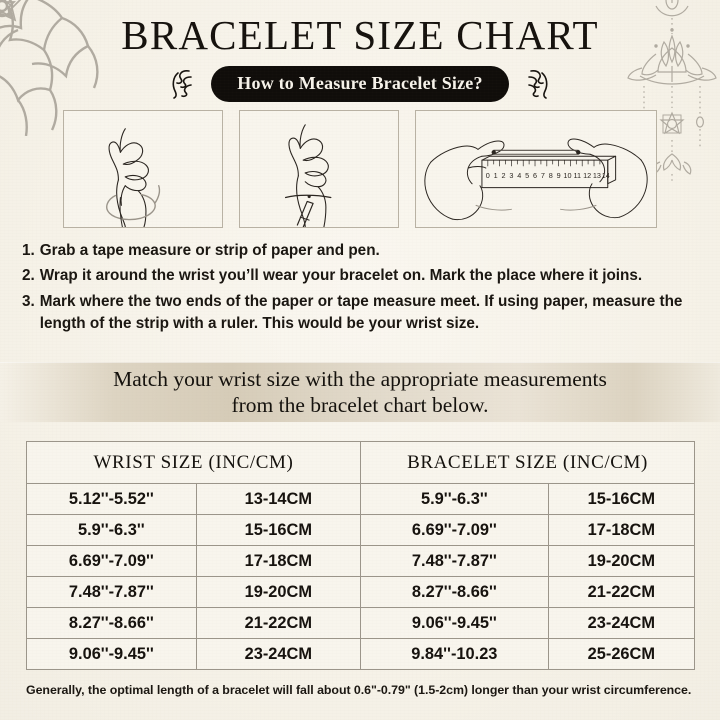 This screenshot has width=720, height=720. I want to click on svg-text: 6, so click(535, 175).